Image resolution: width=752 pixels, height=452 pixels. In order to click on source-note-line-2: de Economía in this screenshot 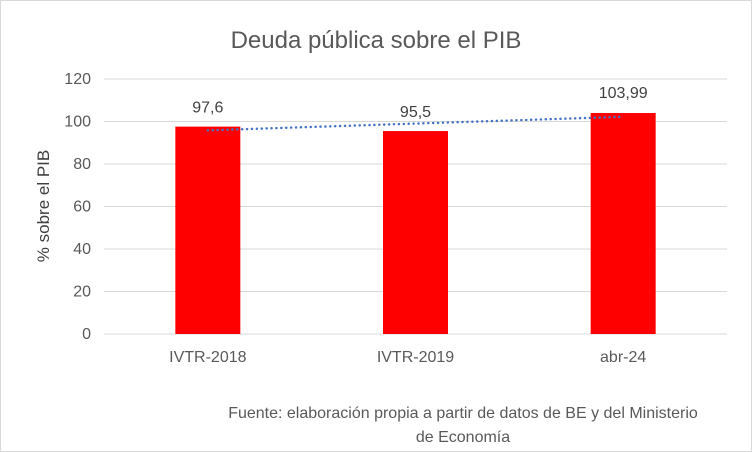, I will do `click(463, 437)`.